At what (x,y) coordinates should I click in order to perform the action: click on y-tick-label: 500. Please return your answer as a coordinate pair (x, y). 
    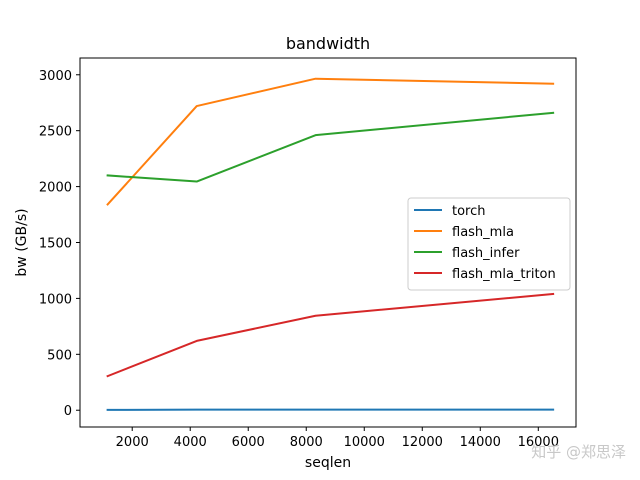
    Looking at the image, I should click on (59, 355).